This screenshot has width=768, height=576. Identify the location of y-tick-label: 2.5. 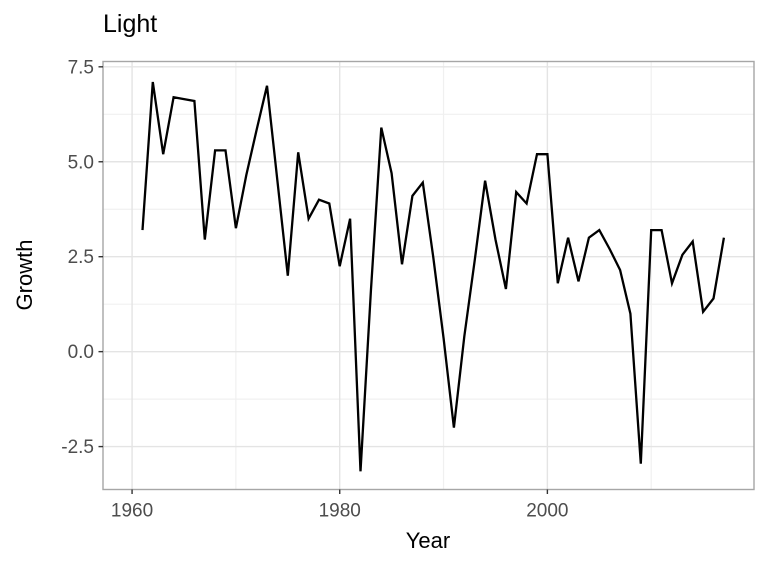
(81, 257).